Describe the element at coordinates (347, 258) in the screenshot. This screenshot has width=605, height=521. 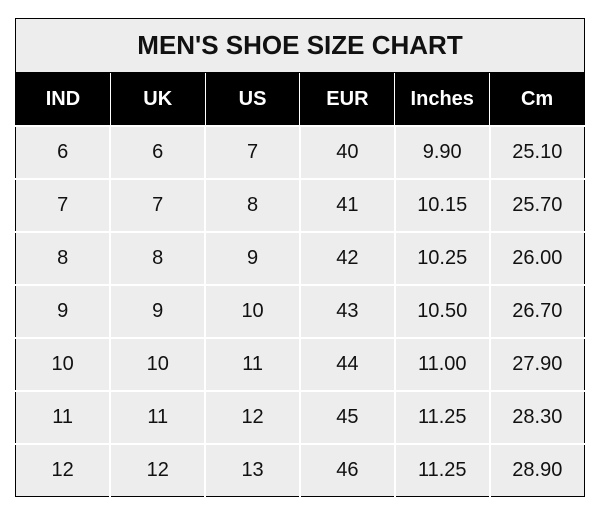
I see `table-cell: 42` at that location.